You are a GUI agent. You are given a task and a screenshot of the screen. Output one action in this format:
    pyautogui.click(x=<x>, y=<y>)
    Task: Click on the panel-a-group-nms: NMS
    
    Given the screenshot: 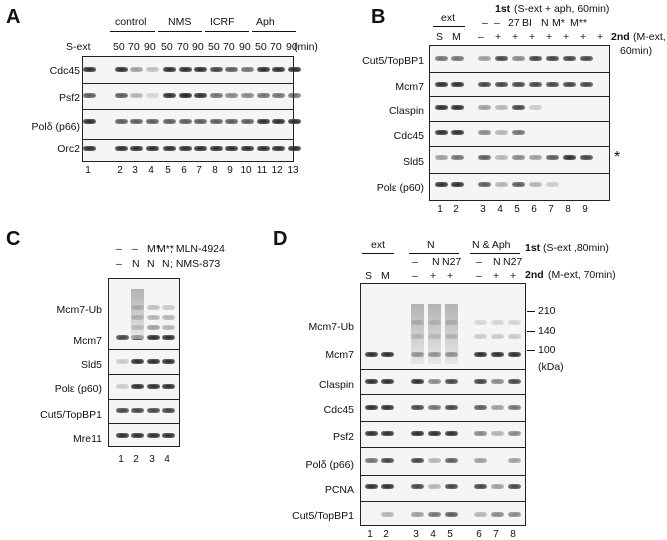 What is the action you would take?
    pyautogui.click(x=180, y=22)
    